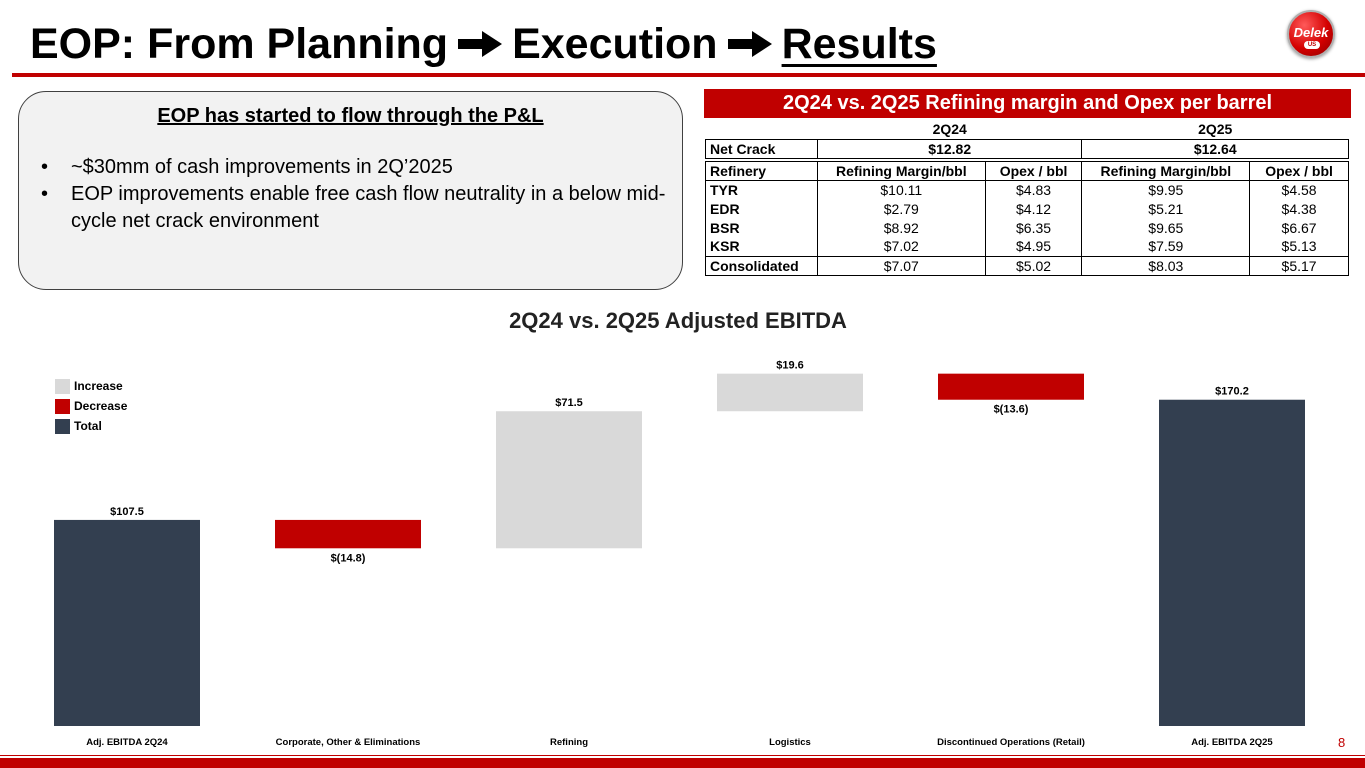 Image resolution: width=1365 pixels, height=768 pixels. Describe the element at coordinates (1299, 227) in the screenshot. I see `opex-2q25: $6.67` at that location.